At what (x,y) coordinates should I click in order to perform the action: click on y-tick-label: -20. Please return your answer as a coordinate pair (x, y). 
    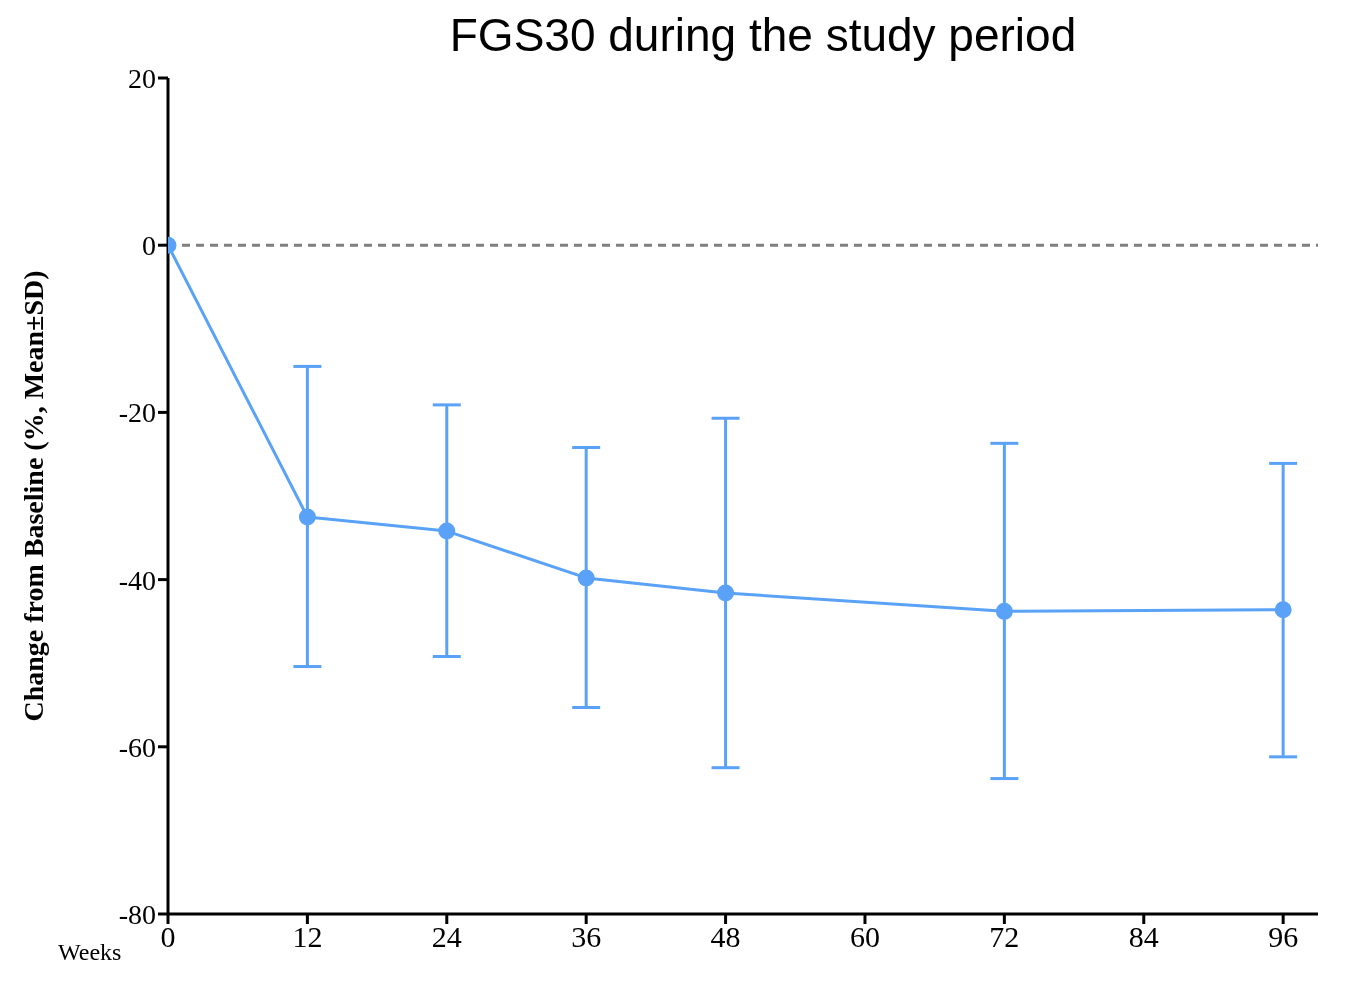
    Looking at the image, I should click on (137, 413).